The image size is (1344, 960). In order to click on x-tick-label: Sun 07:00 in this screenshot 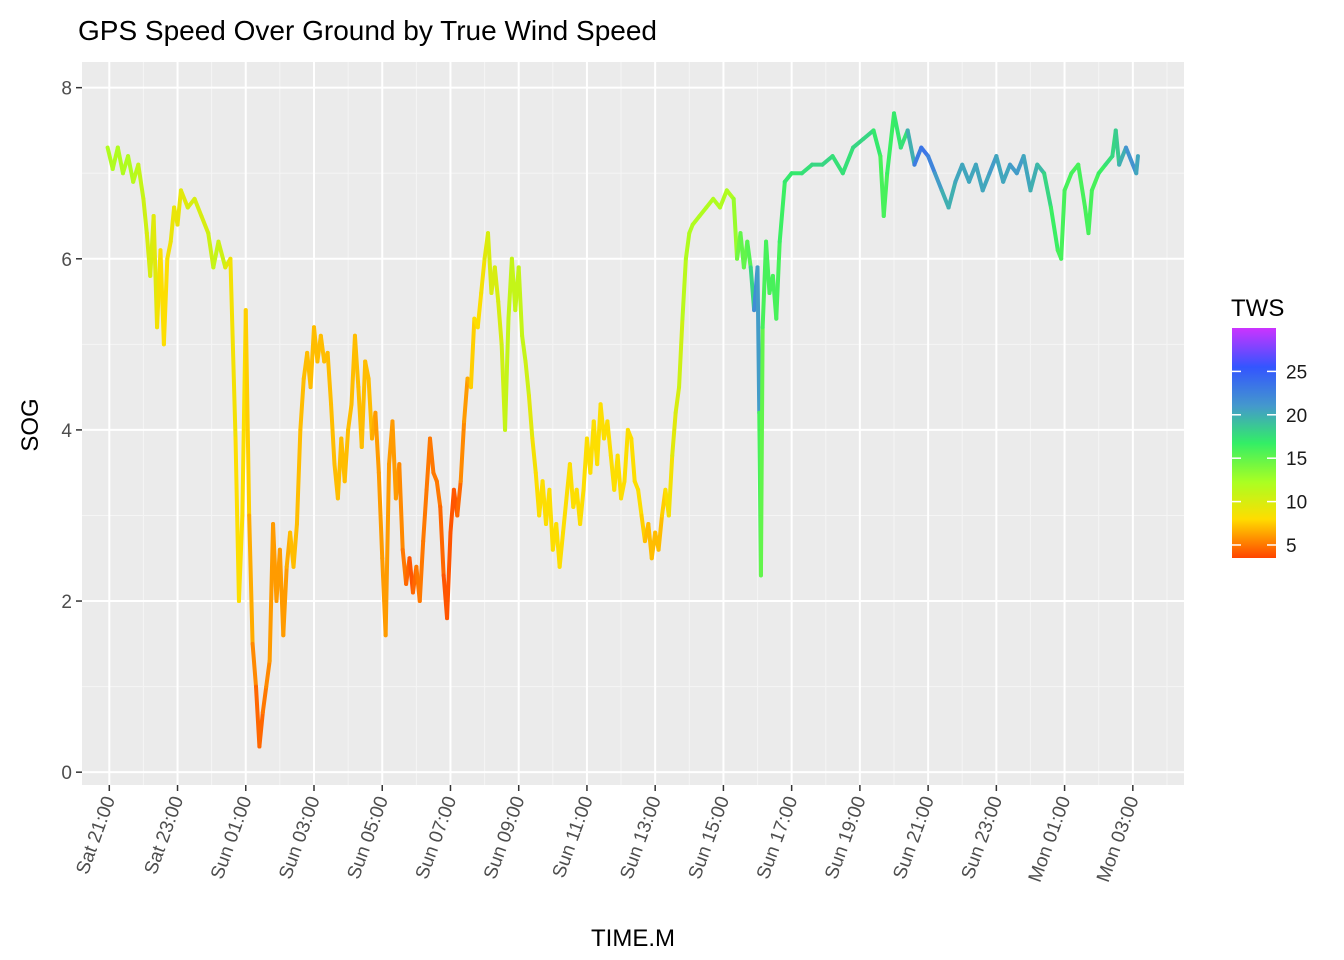, I will do `click(436, 838)`.